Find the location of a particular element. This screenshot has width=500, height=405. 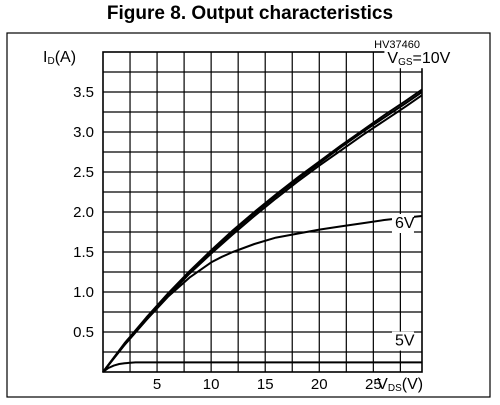

series-label-1: VGS=10V is located at coordinates (418, 59).